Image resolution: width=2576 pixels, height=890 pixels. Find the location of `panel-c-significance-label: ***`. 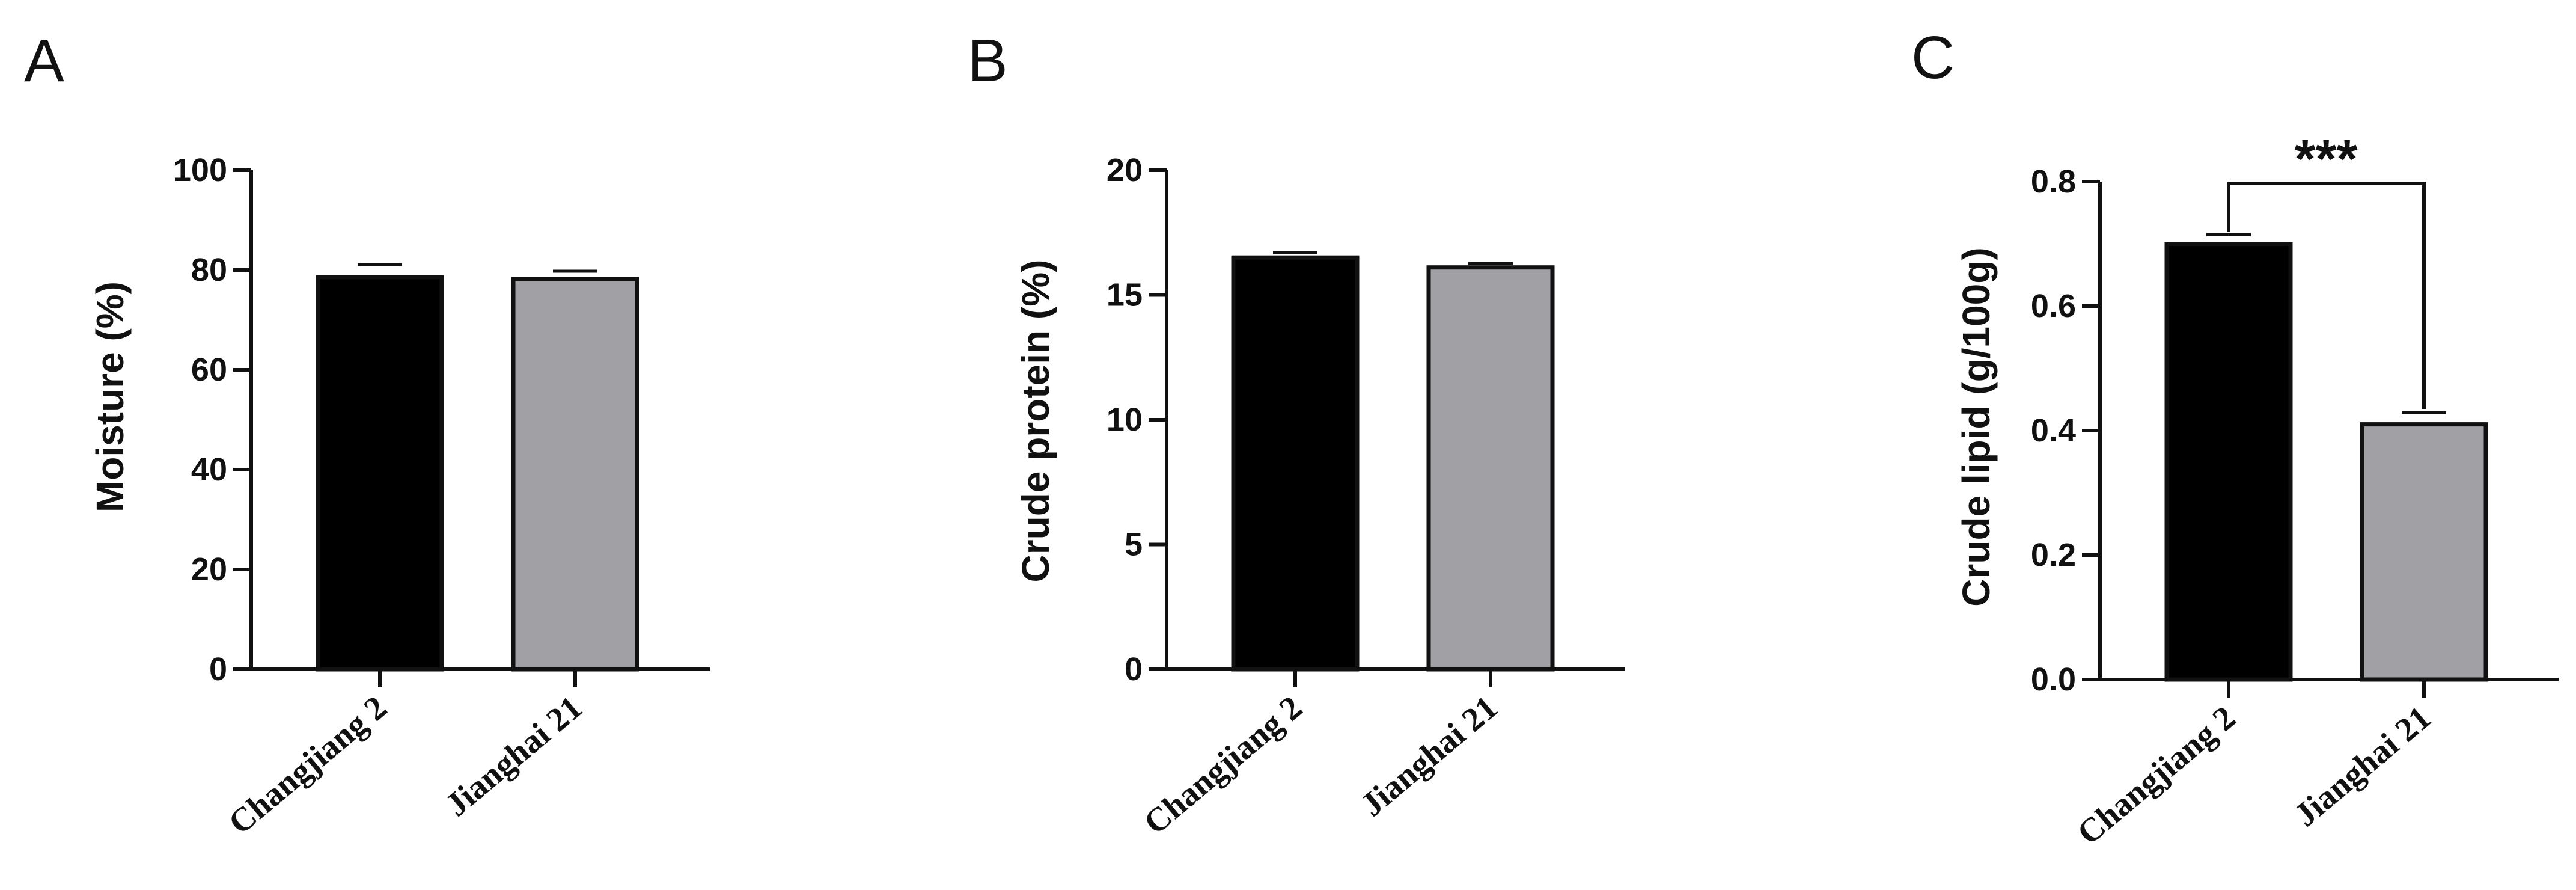

panel-c-significance-label: *** is located at coordinates (2325, 159).